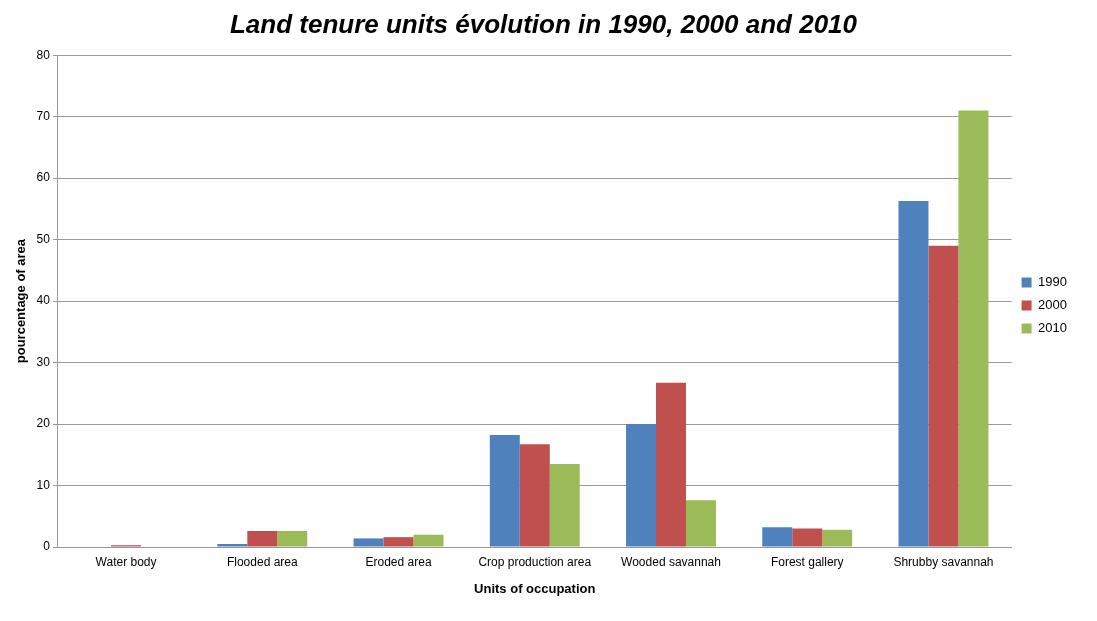 The height and width of the screenshot is (621, 1097). What do you see at coordinates (43, 238) in the screenshot?
I see `y-tick-label: 50` at bounding box center [43, 238].